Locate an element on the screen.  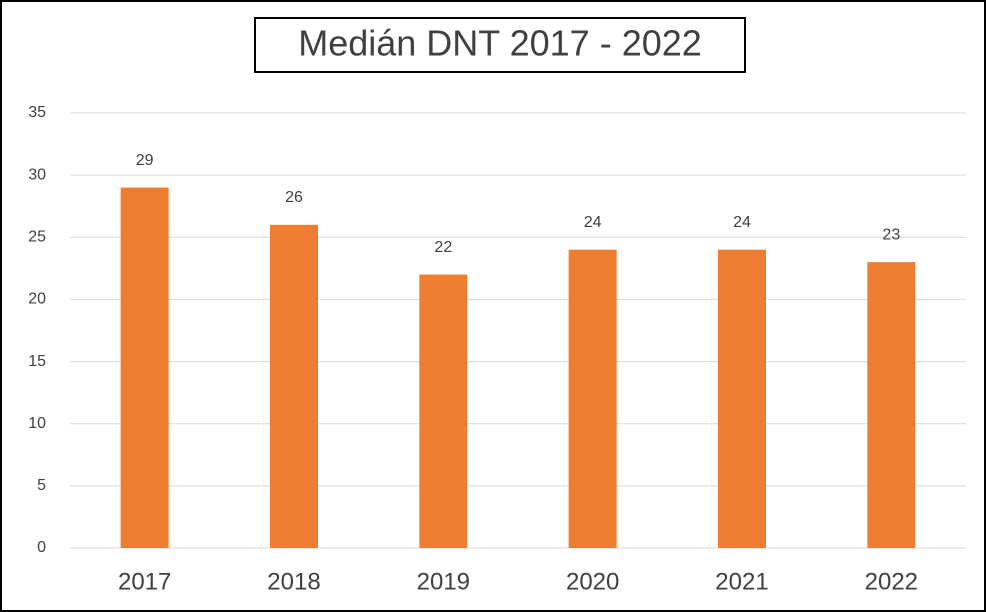
x-tick-label: 2017 is located at coordinates (144, 581).